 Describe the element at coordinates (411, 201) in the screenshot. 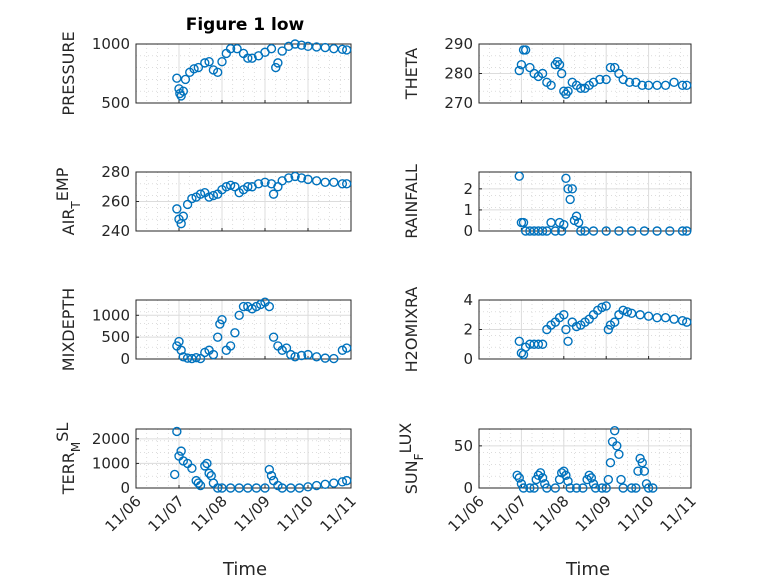

I see `y-axis-label: RAINFALL` at that location.